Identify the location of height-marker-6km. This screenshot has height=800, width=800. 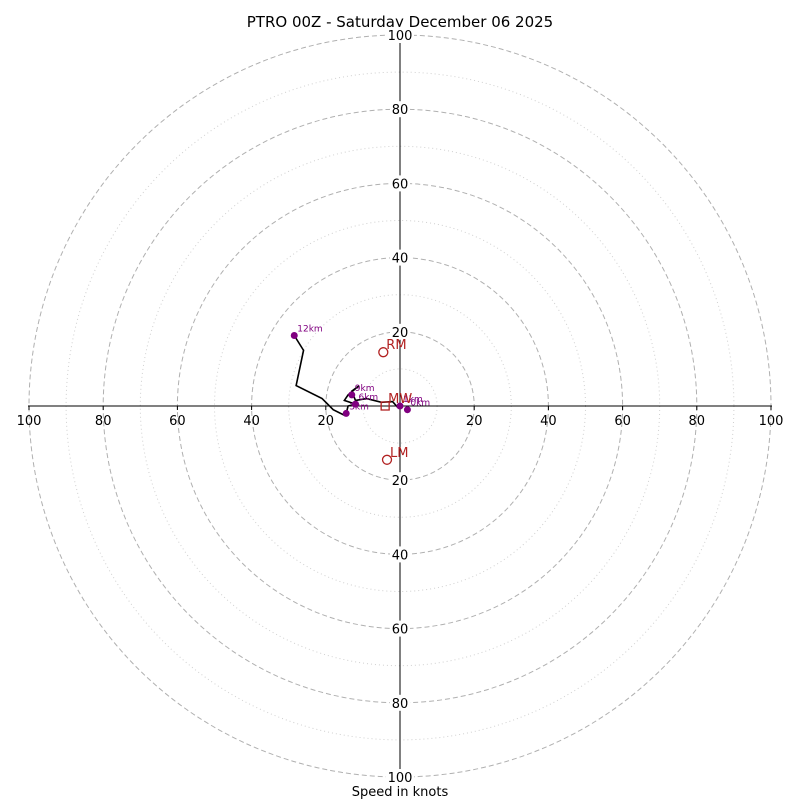
(355, 404).